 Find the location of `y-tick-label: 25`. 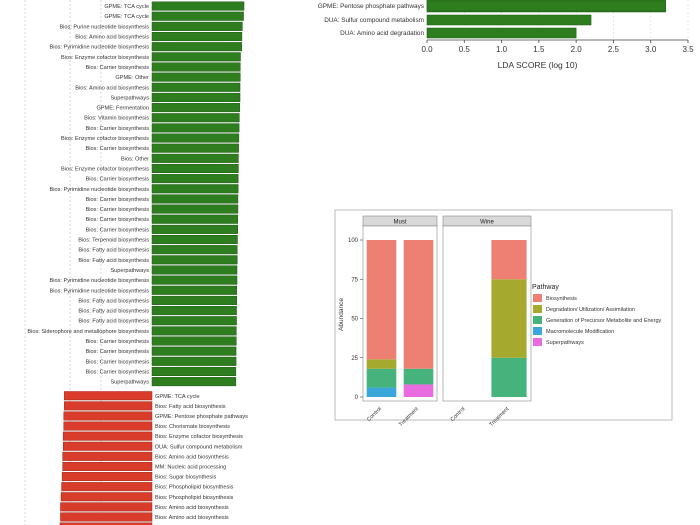

y-tick-label: 25 is located at coordinates (354, 359).